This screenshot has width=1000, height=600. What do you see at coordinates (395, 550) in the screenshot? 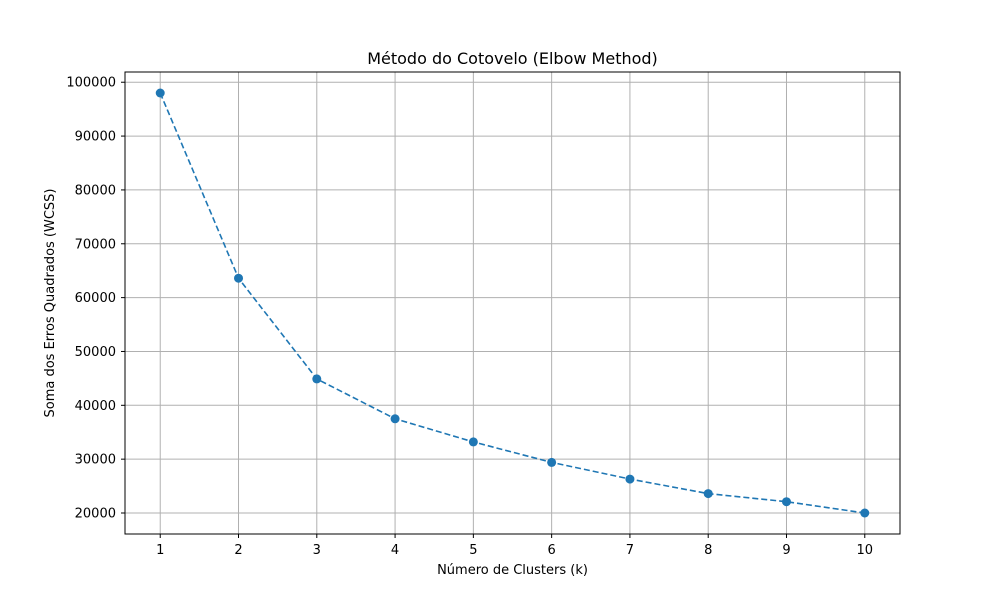
I see `x-tick-label: 4` at bounding box center [395, 550].